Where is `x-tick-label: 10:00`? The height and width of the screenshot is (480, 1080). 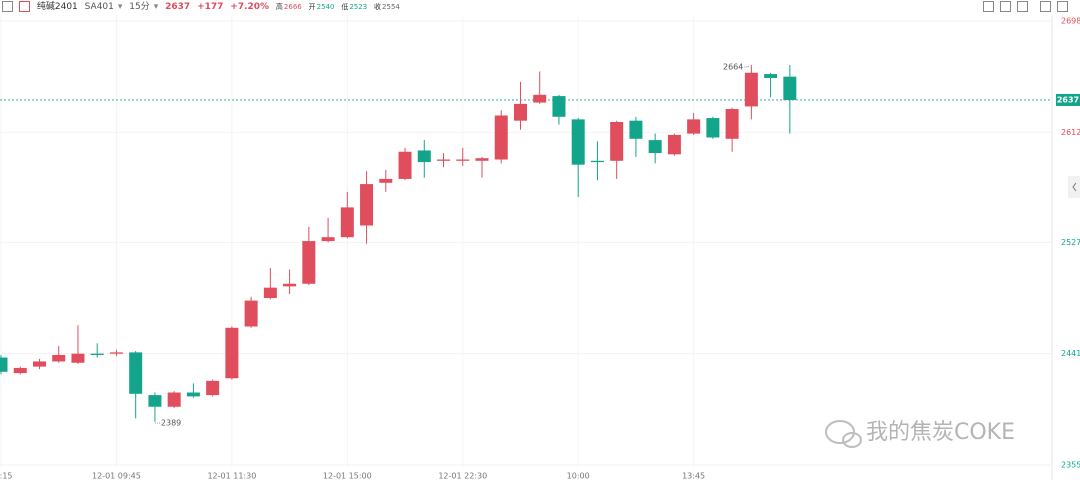 x-tick-label: 10:00 is located at coordinates (578, 476).